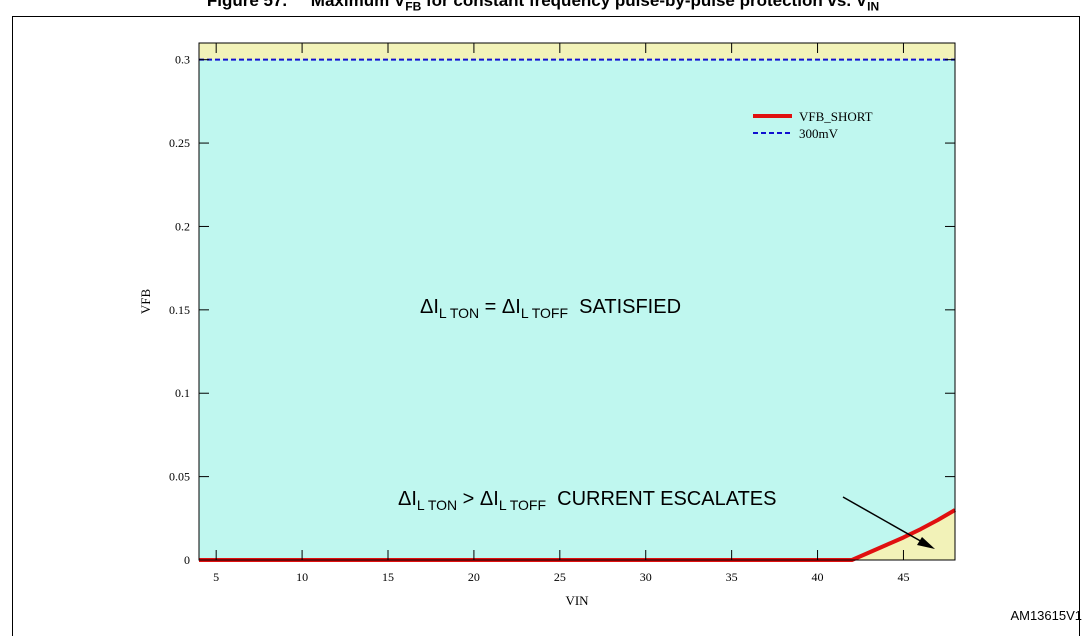 The width and height of the screenshot is (1086, 636). I want to click on arrow-shaft, so click(883, 520).